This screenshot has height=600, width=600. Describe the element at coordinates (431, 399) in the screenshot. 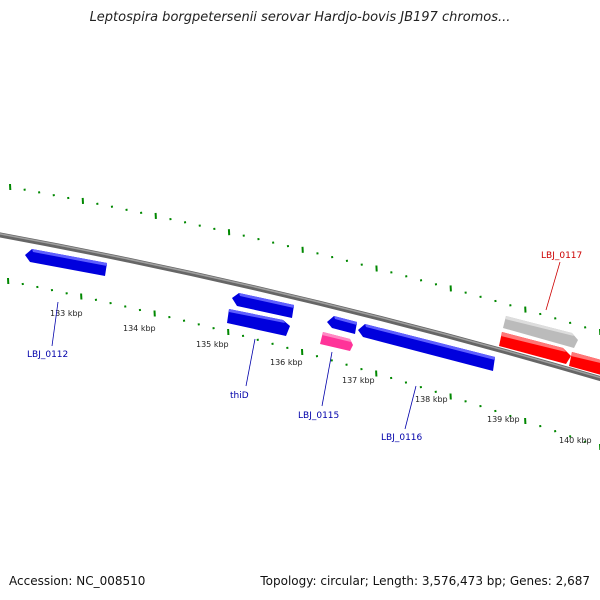

I see `scale-label-138: 138 kbp` at that location.